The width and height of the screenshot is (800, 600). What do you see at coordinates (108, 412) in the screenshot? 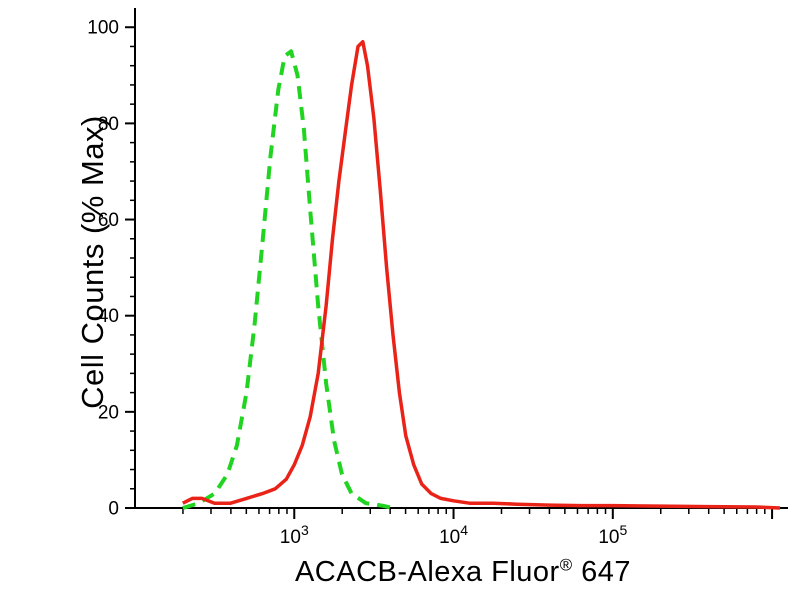
I see `y-tick-label: 20` at bounding box center [108, 412].